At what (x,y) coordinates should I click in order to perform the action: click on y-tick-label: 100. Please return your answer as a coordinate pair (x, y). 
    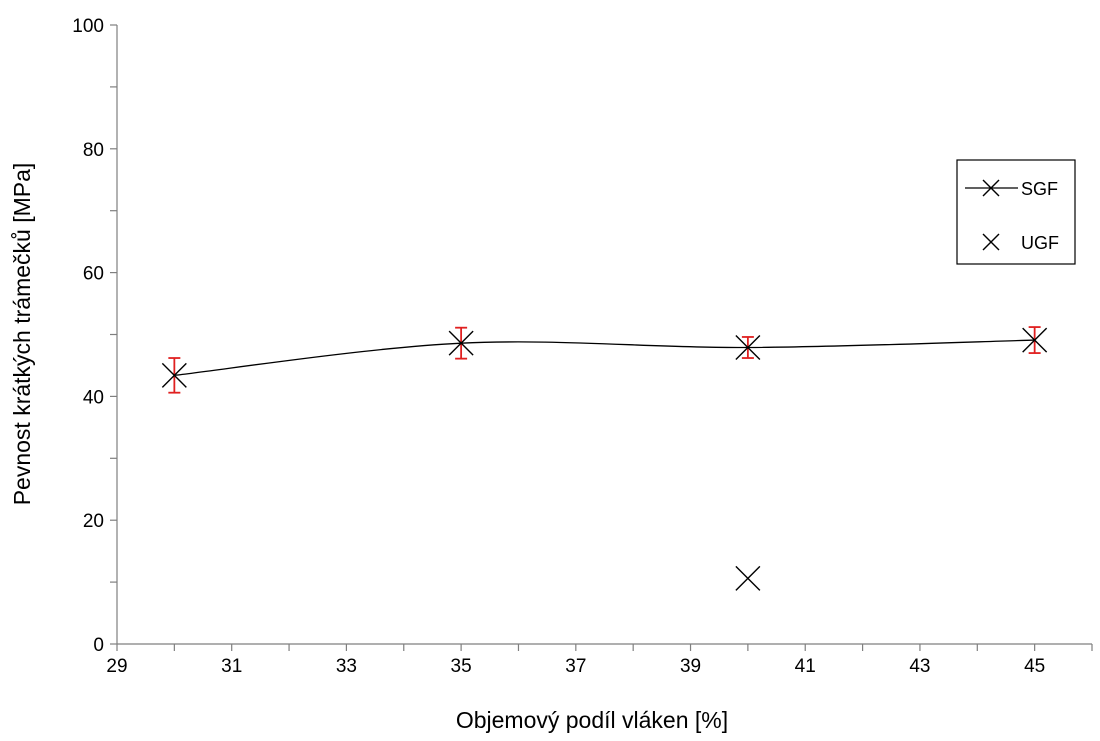
    Looking at the image, I should click on (88, 26).